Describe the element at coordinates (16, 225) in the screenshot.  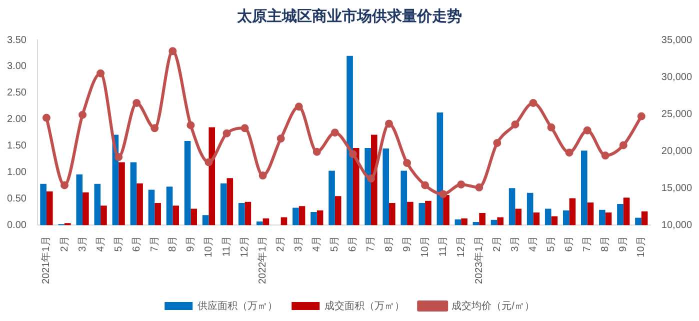
I see `y-tick-label: 0.00` at that location.